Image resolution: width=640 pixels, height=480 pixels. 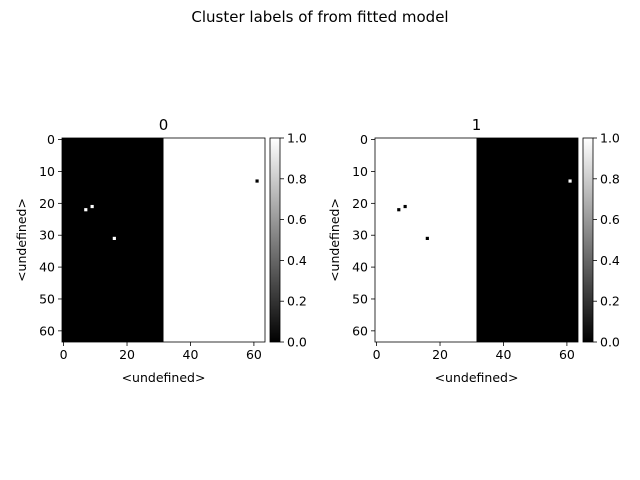 What do you see at coordinates (319, 17) in the screenshot?
I see `figure-suptitle: Cluster labels of from fitted model` at bounding box center [319, 17].